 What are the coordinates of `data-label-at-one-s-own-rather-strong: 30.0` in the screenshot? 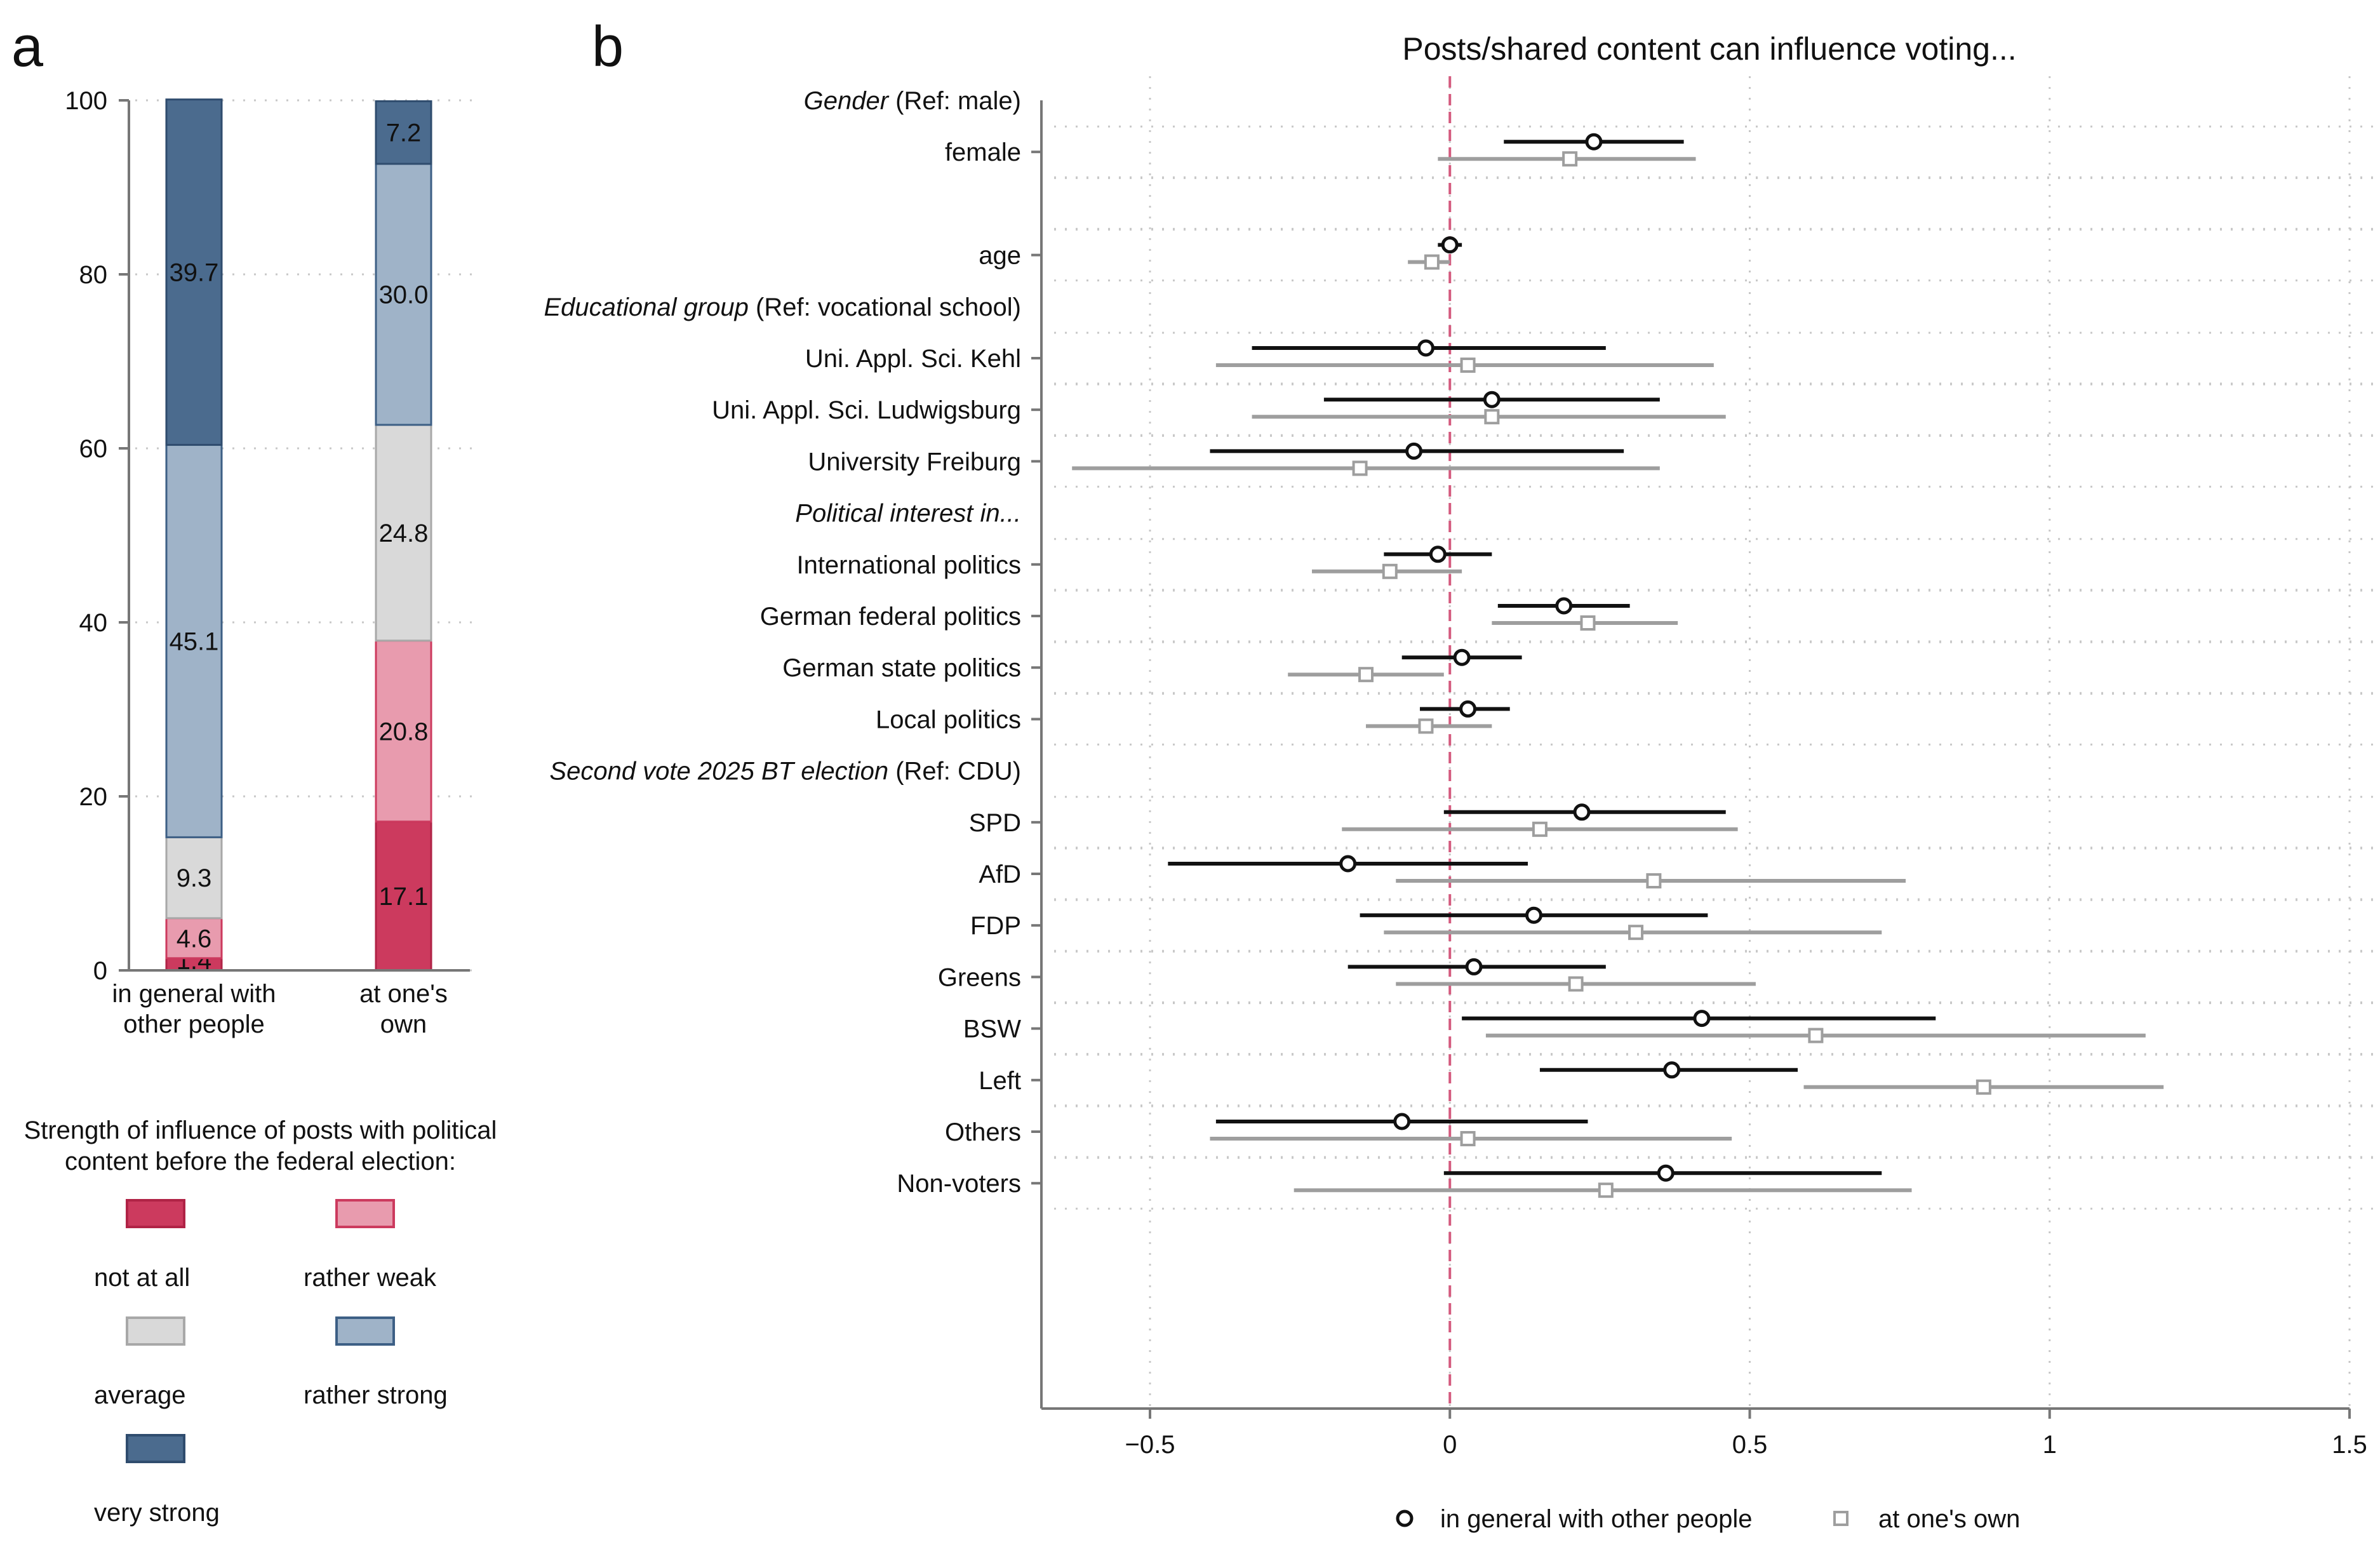 It's located at (404, 295).